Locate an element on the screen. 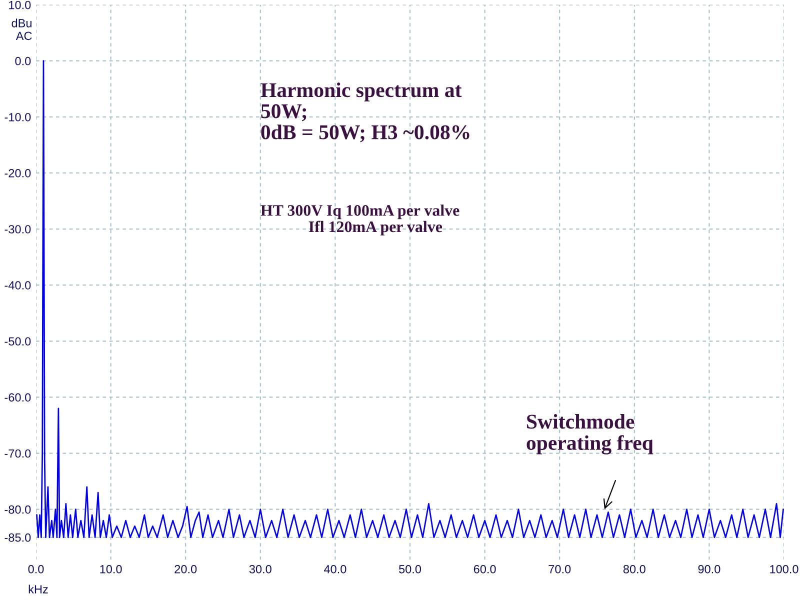 Image resolution: width=800 pixels, height=600 pixels. x-tick-label: 60.0 is located at coordinates (485, 569).